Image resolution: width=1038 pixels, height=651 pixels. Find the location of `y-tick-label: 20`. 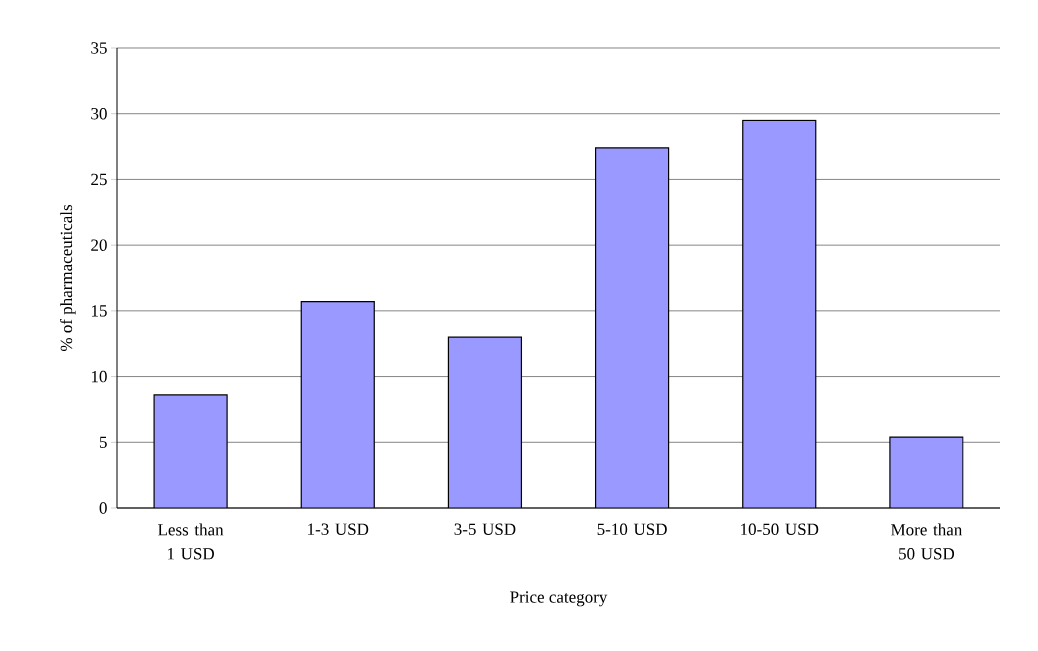

y-tick-label: 20 is located at coordinates (99, 245).